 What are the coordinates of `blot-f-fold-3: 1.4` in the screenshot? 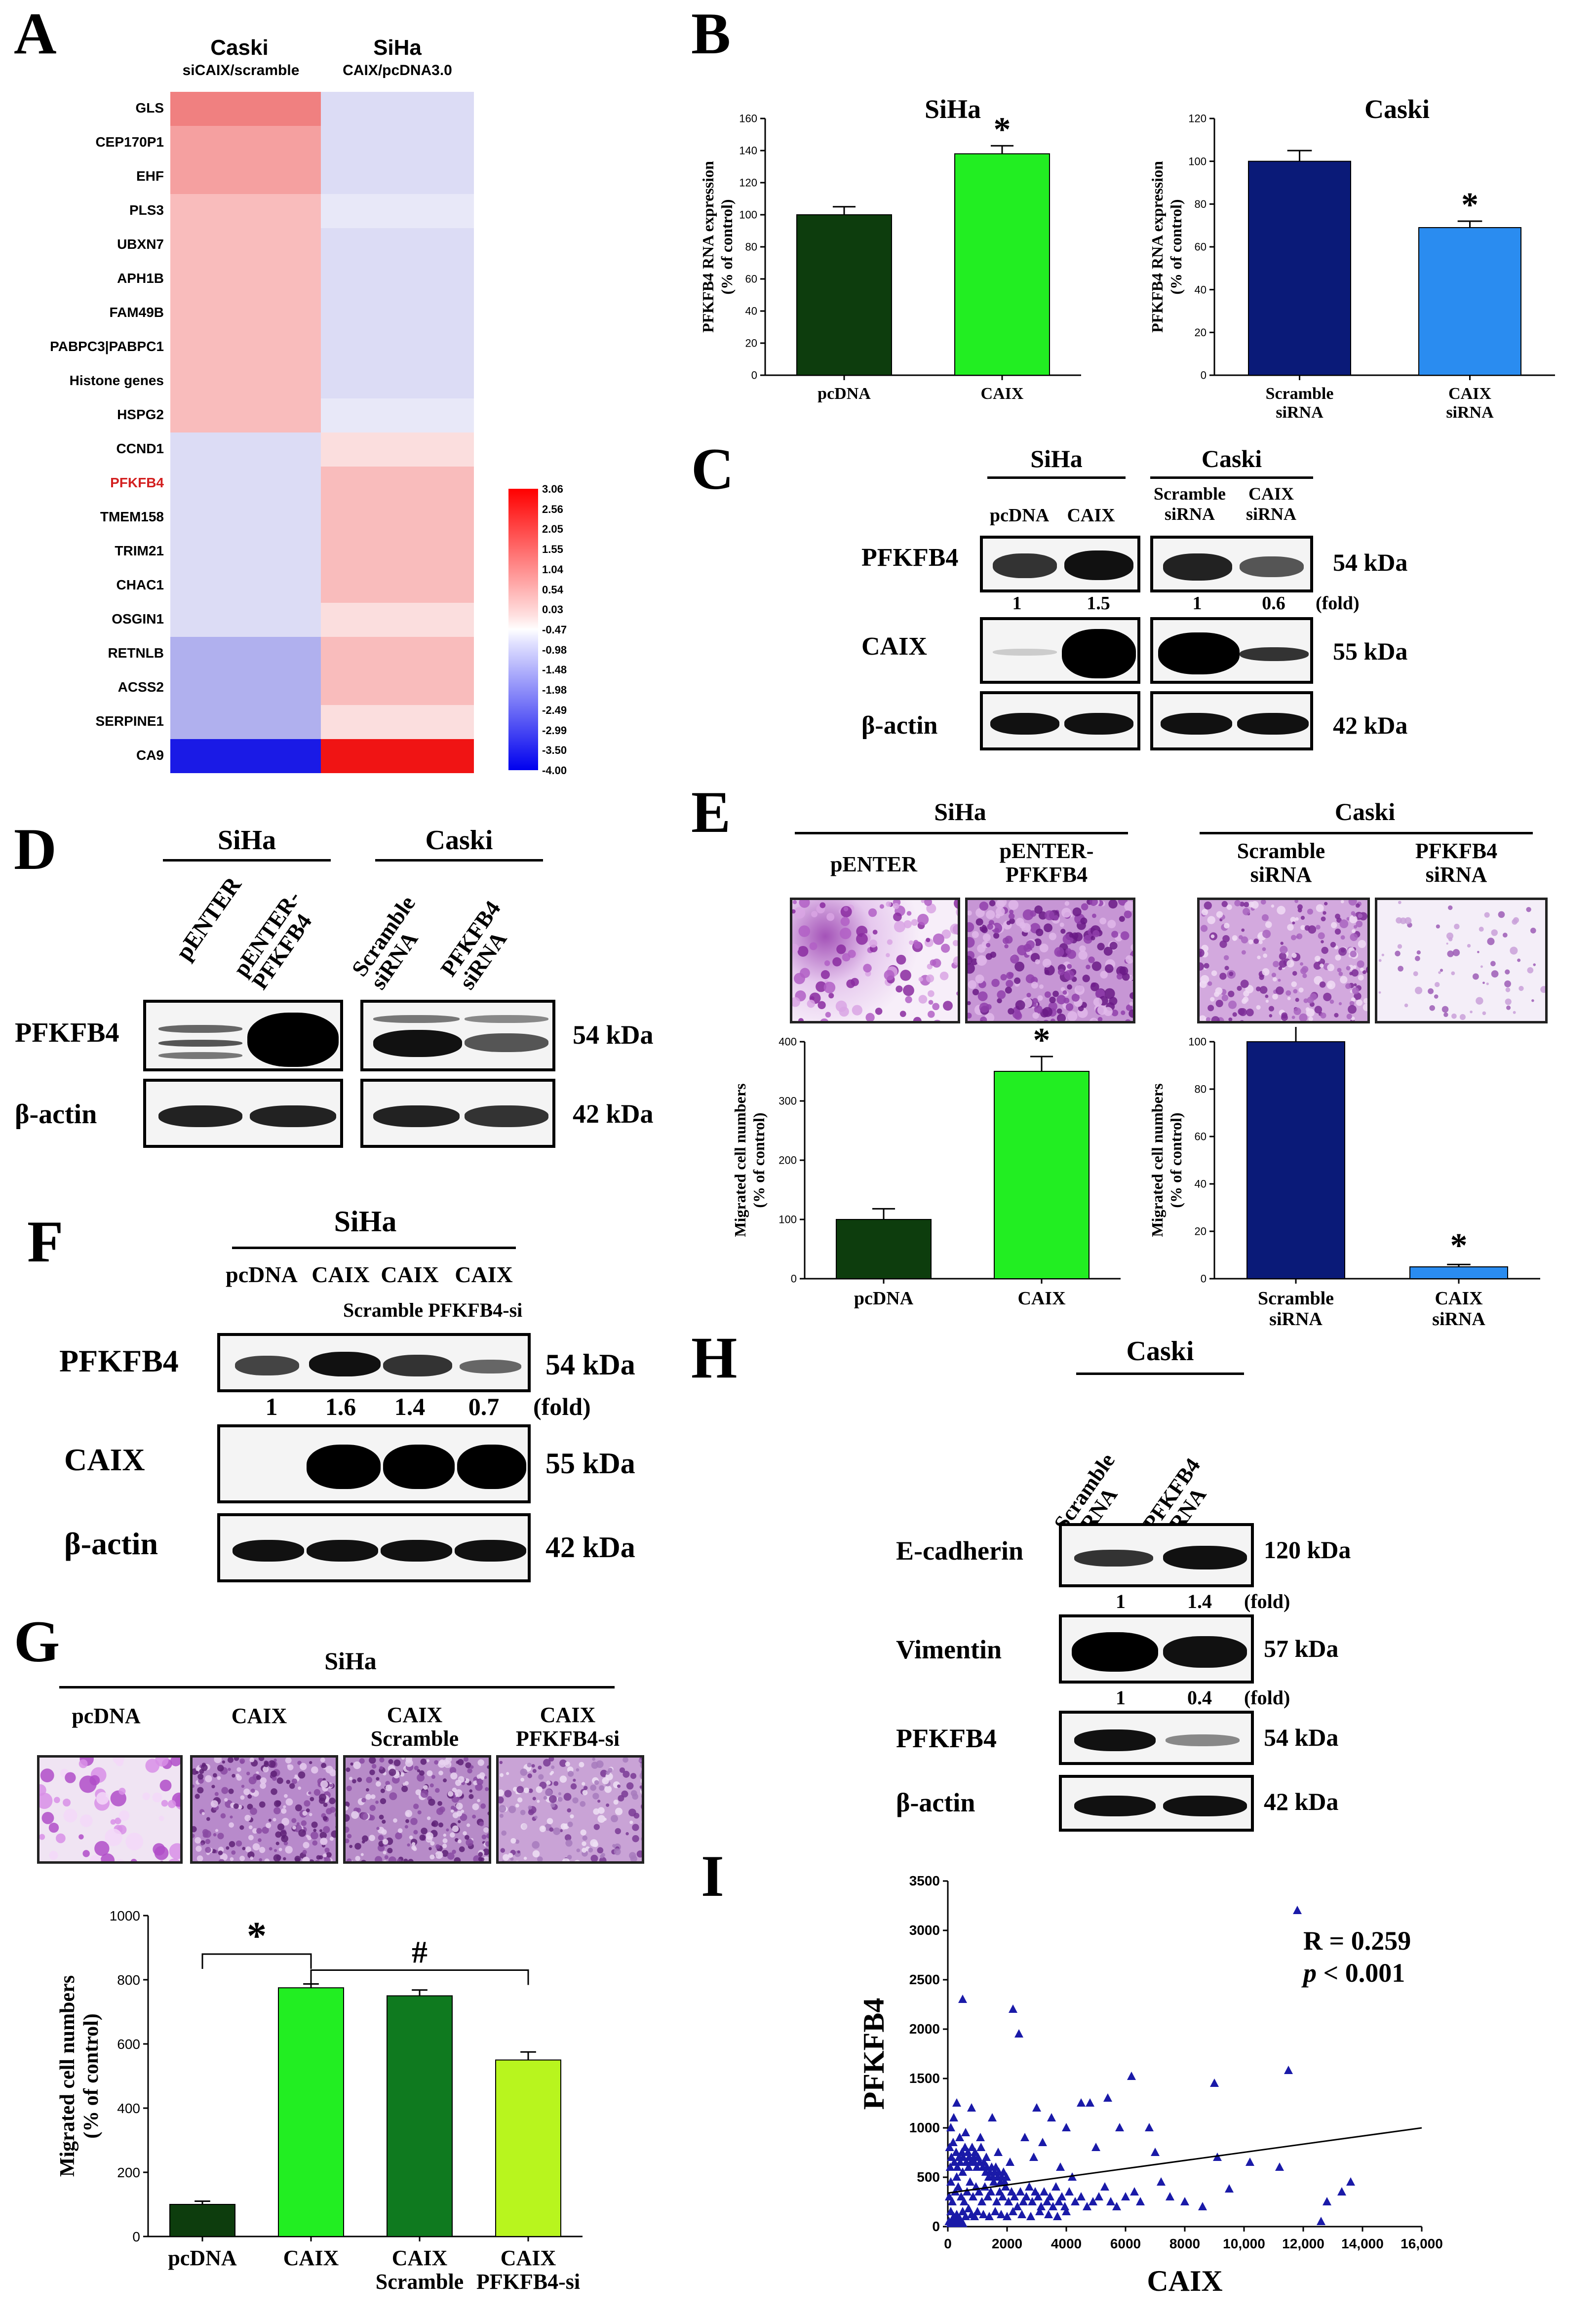 It's located at (410, 1406).